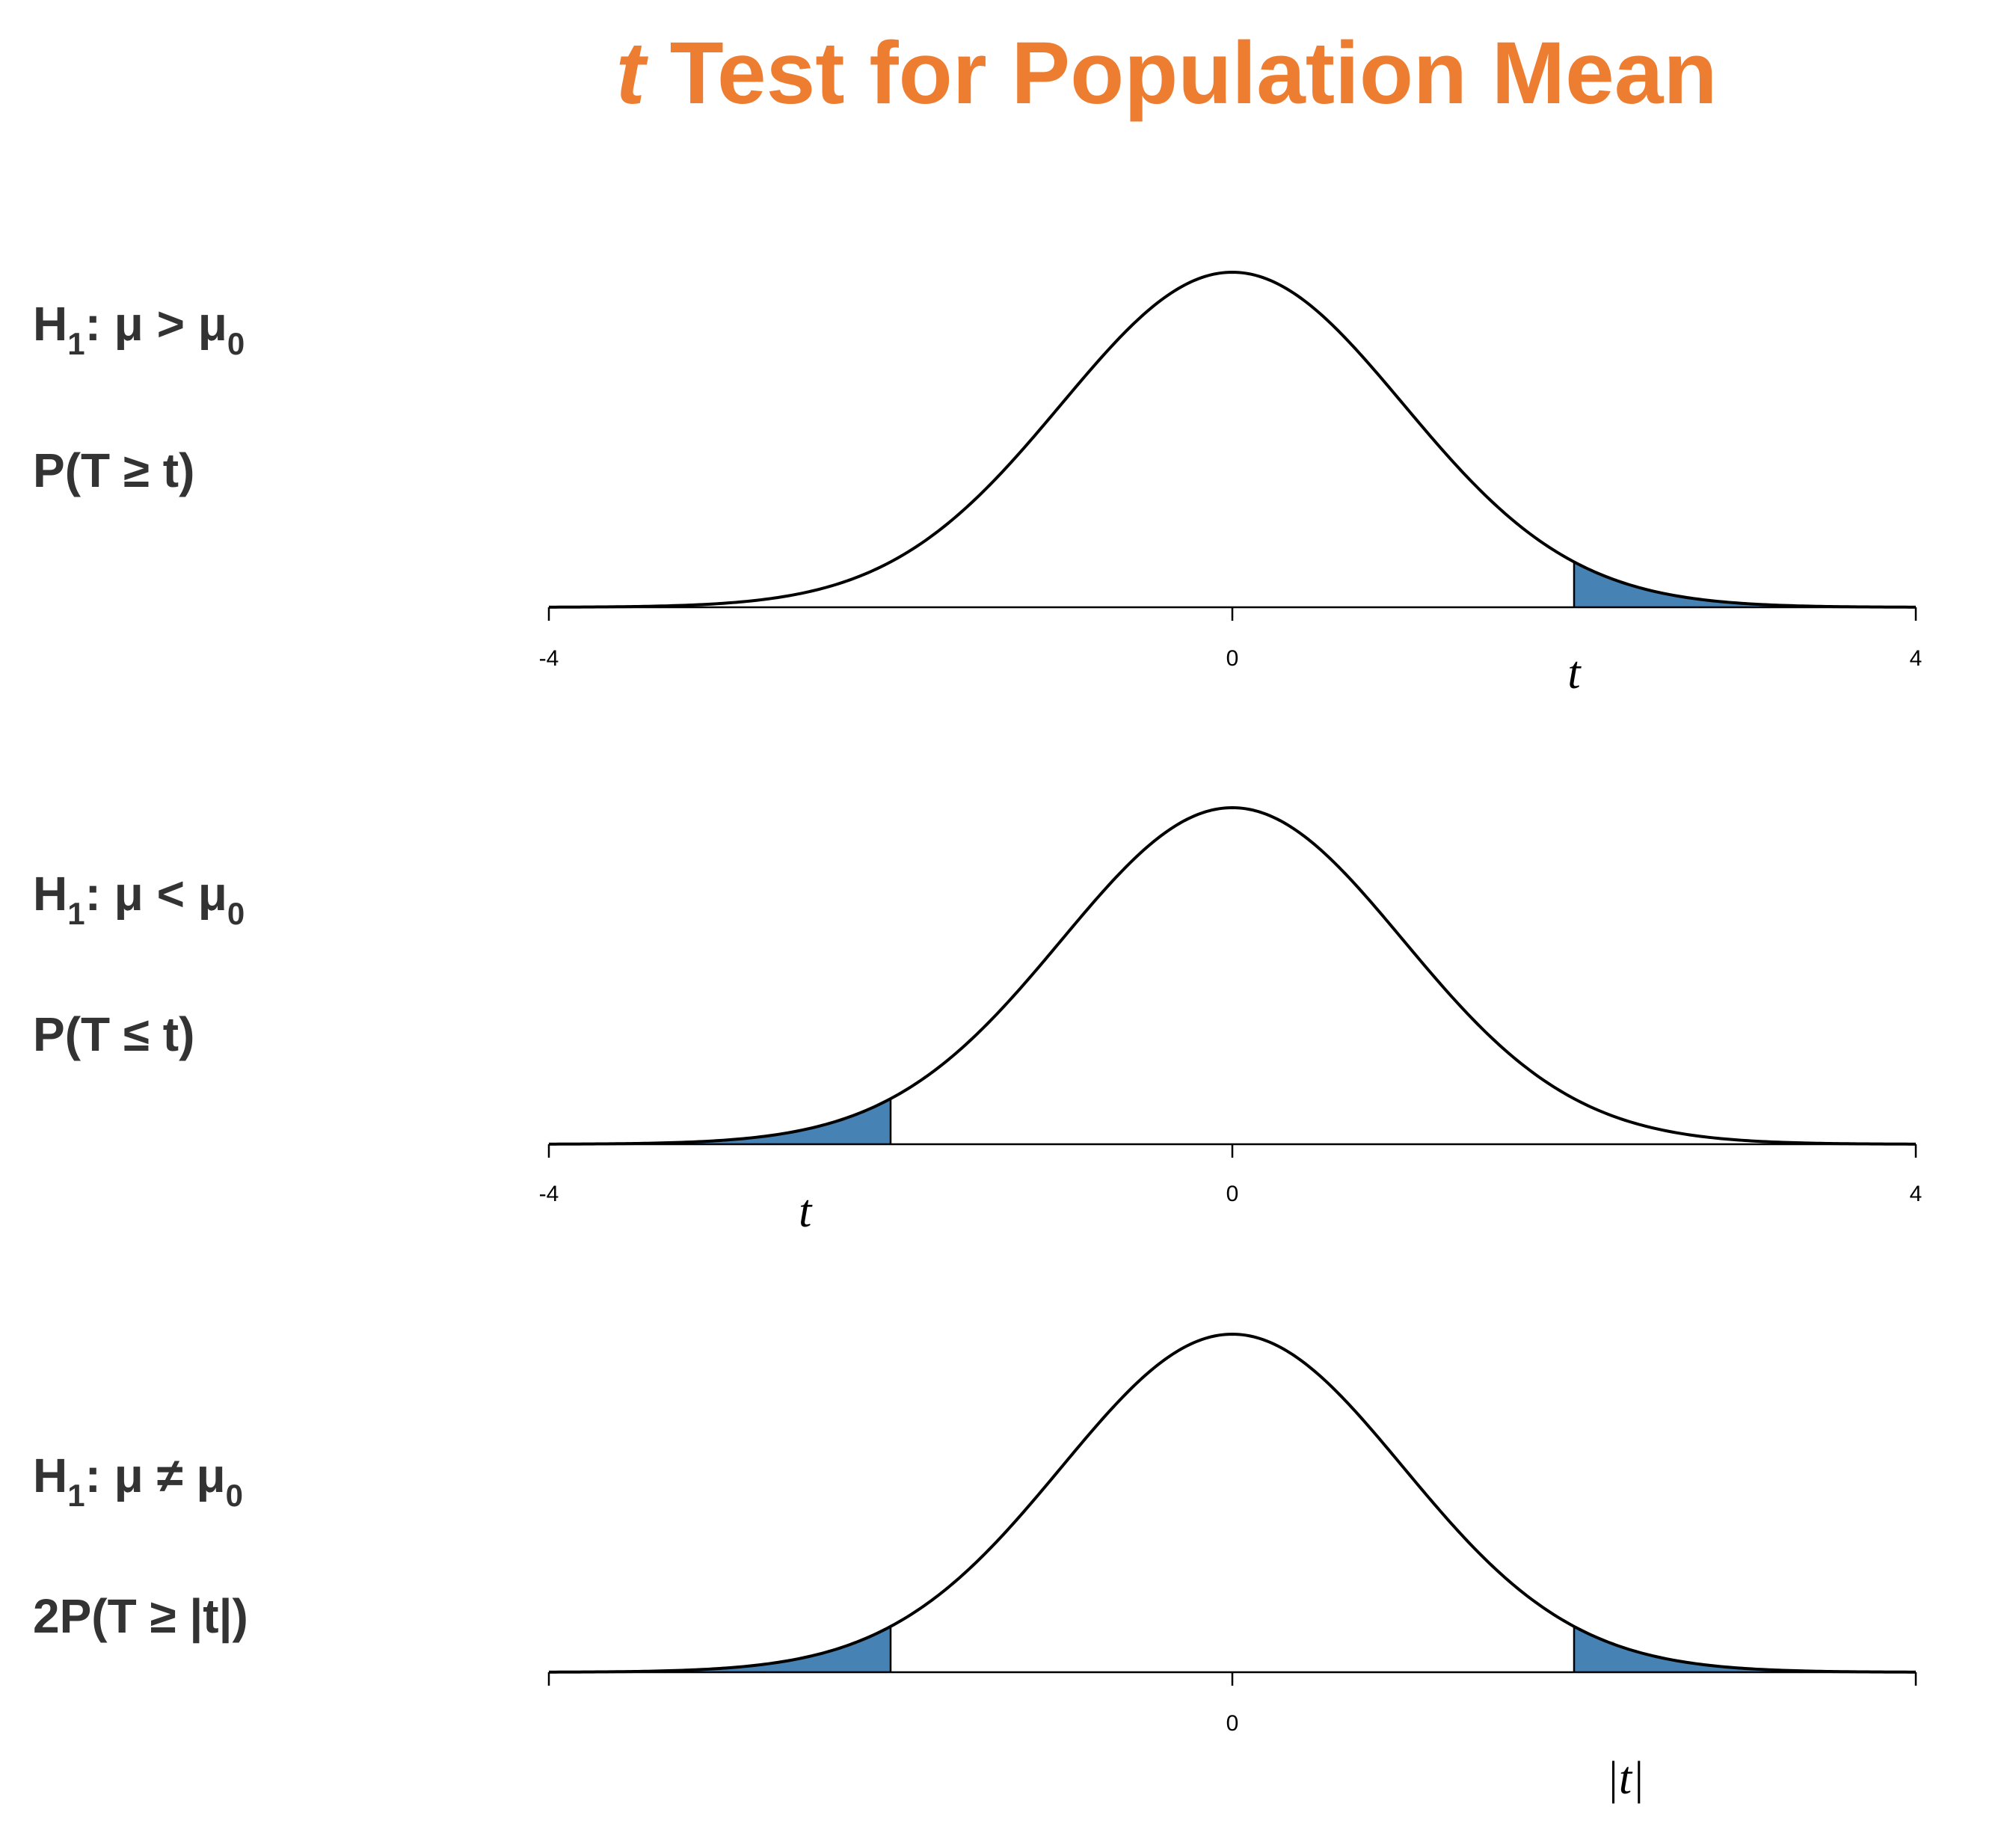 The image size is (2016, 1833). What do you see at coordinates (155, 894) in the screenshot?
I see `hypothesis-mid: : μ < μ` at bounding box center [155, 894].